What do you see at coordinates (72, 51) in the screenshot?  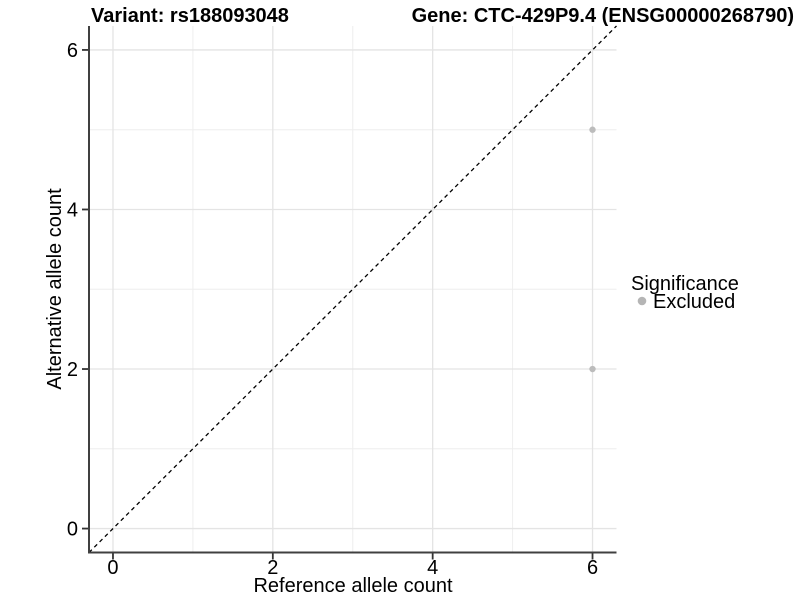 I see `y-tick-label: 6` at bounding box center [72, 51].